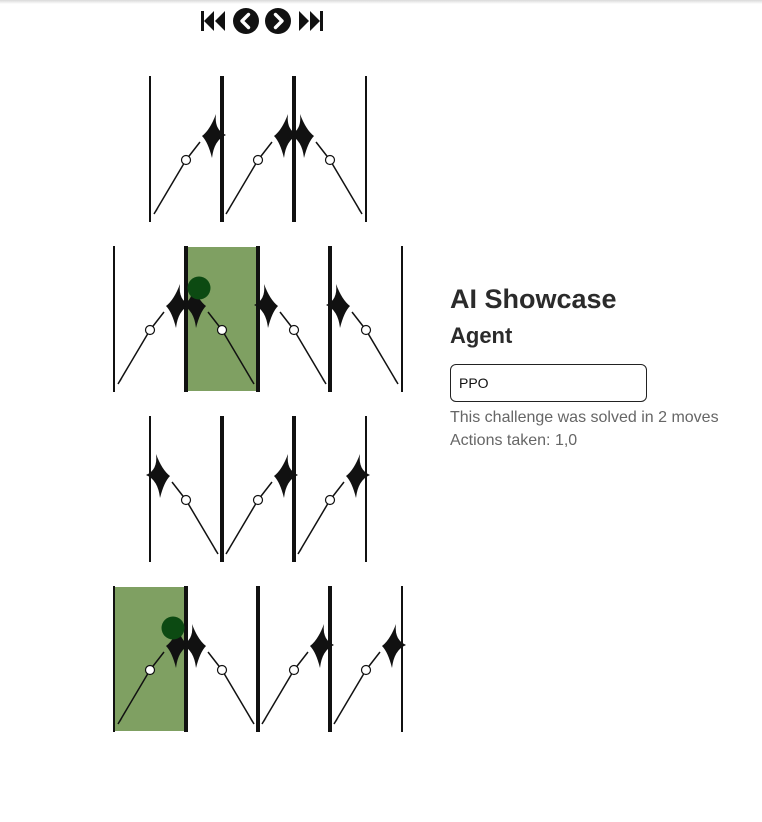 Image resolution: width=762 pixels, height=822 pixels. I want to click on agent-select: PPO, so click(548, 383).